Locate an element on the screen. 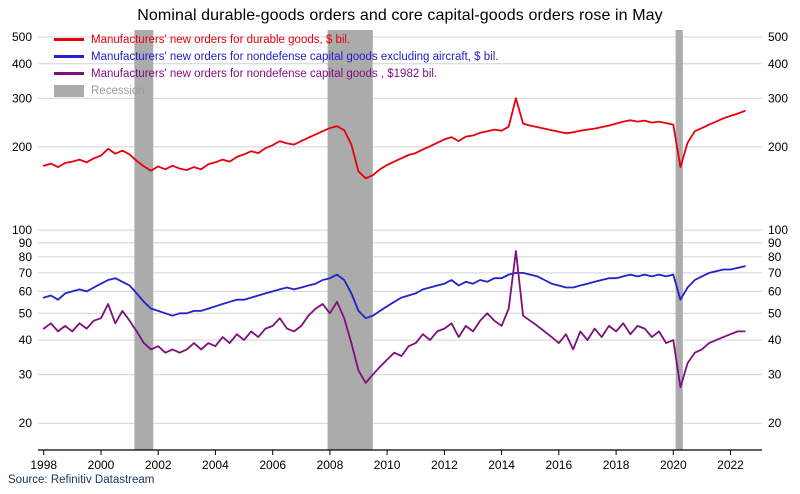  y-tick-left-90: 90 is located at coordinates (26, 243).